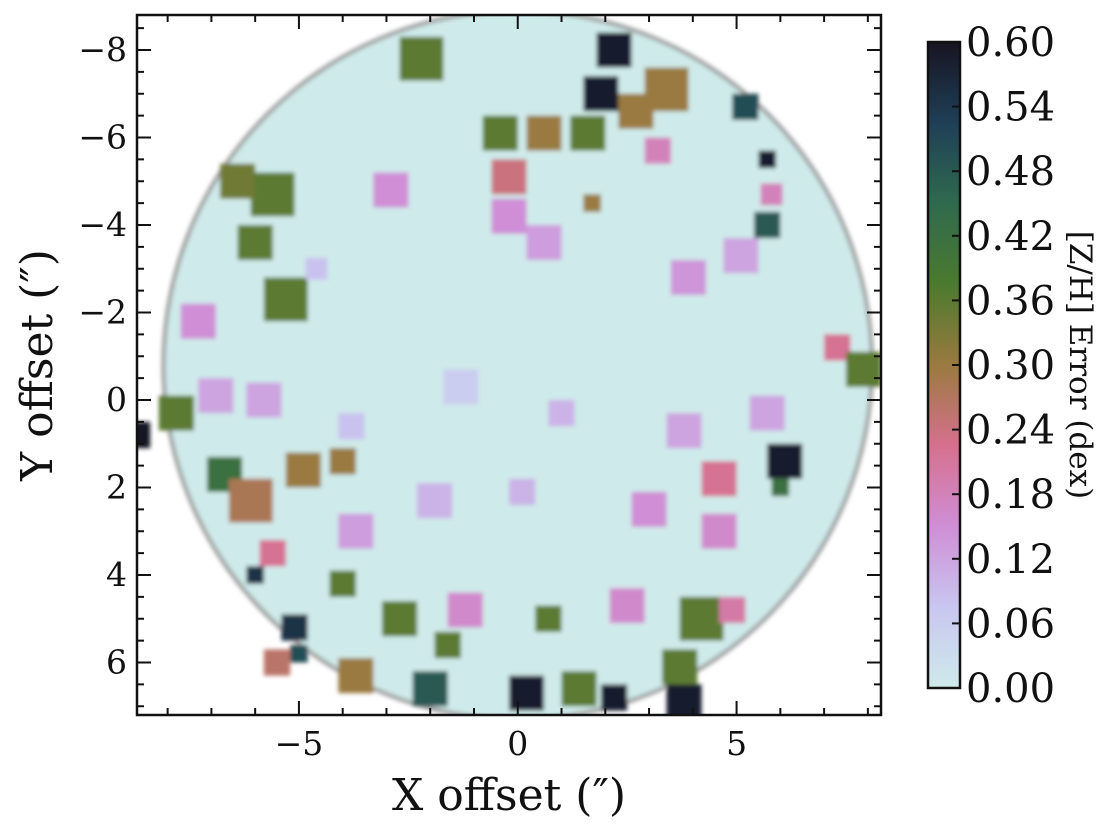 The image size is (1113, 836). What do you see at coordinates (517, 743) in the screenshot?
I see `x-tick-label: 0` at bounding box center [517, 743].